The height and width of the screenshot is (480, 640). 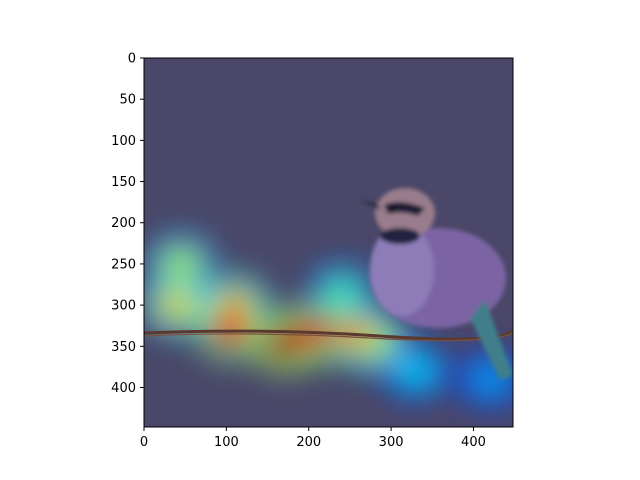 What do you see at coordinates (123, 388) in the screenshot?
I see `y-tick-label: 400` at bounding box center [123, 388].